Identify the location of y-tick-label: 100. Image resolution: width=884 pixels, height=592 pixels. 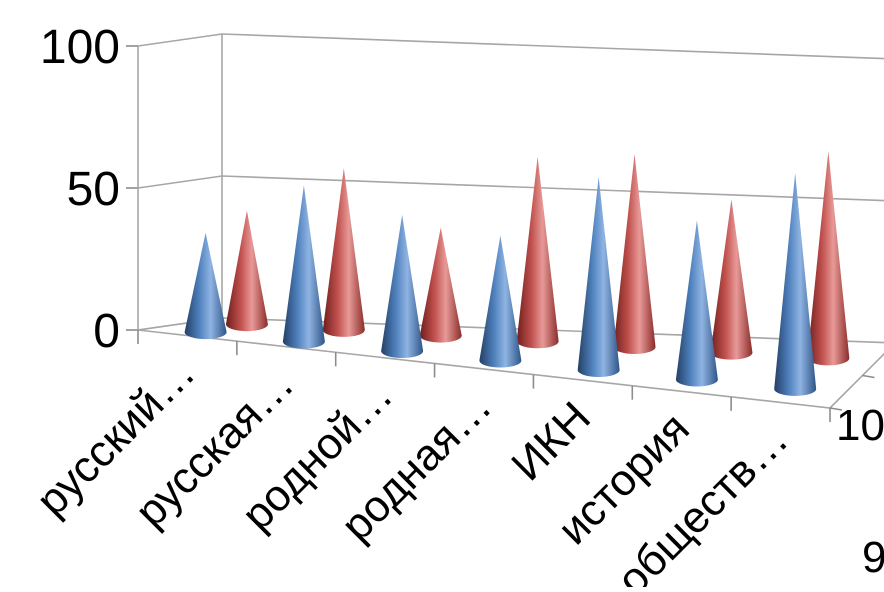
(80, 47).